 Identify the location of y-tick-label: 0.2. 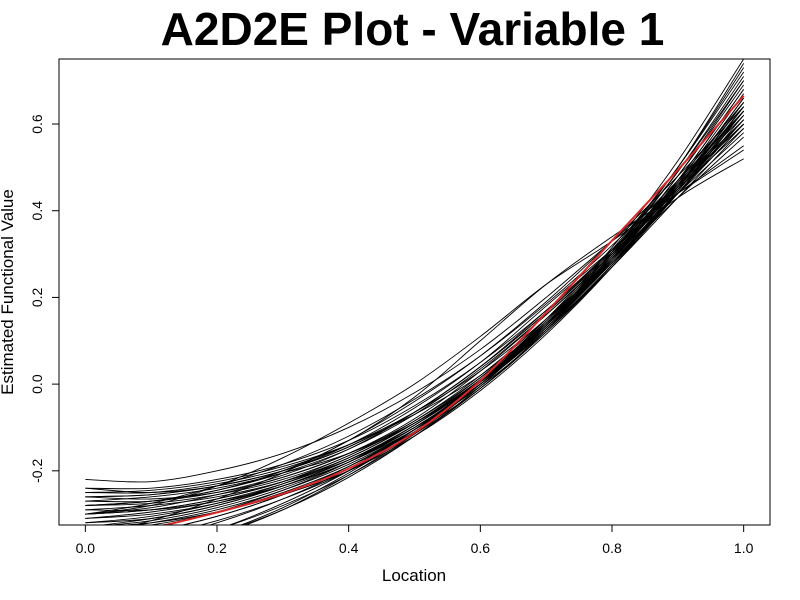
(37, 297).